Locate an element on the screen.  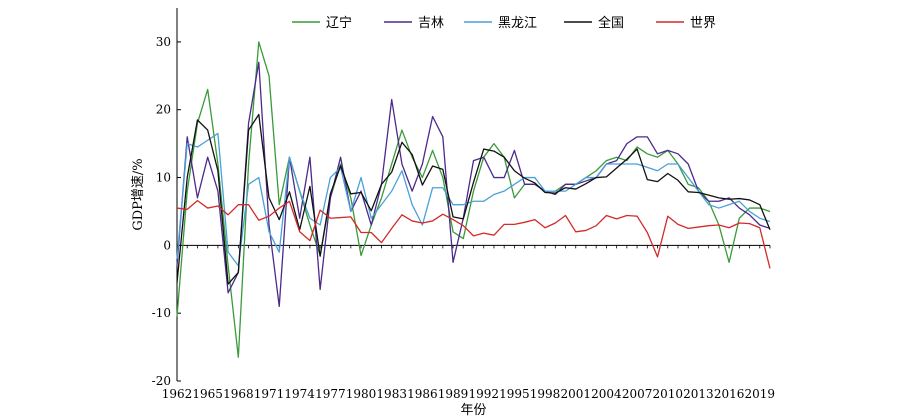
y-axis-title: GDP增速/% is located at coordinates (138, 194).